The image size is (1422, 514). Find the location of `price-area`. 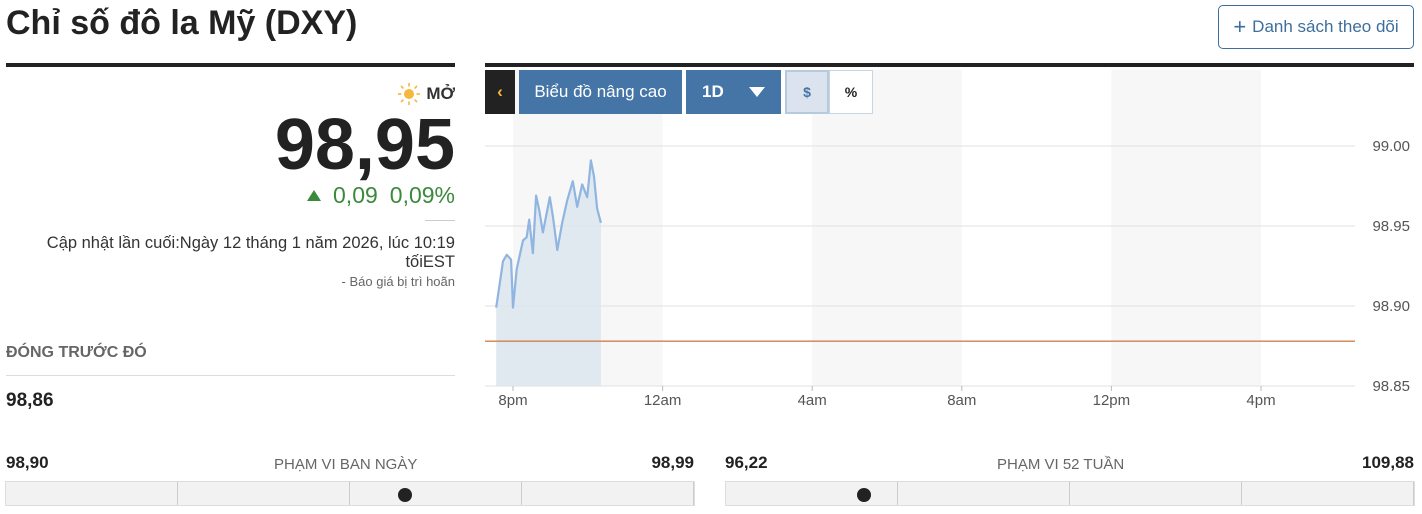

price-area is located at coordinates (548, 273).